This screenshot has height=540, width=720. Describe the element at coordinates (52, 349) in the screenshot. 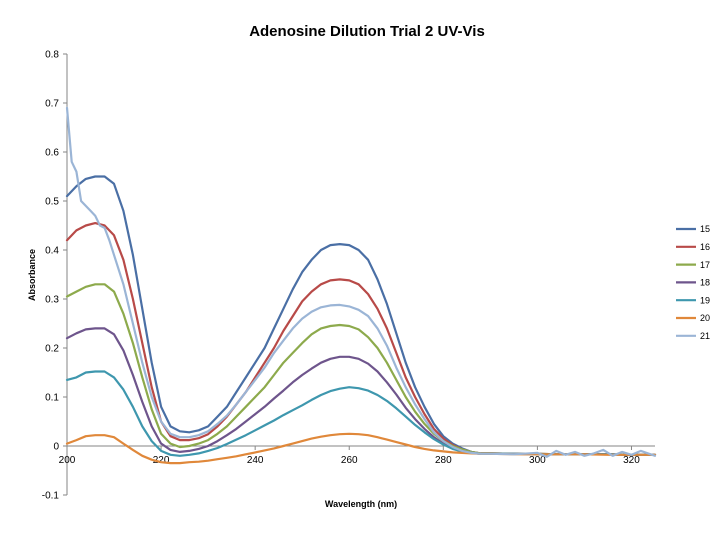

I see `y-tick-label: 0.2` at that location.